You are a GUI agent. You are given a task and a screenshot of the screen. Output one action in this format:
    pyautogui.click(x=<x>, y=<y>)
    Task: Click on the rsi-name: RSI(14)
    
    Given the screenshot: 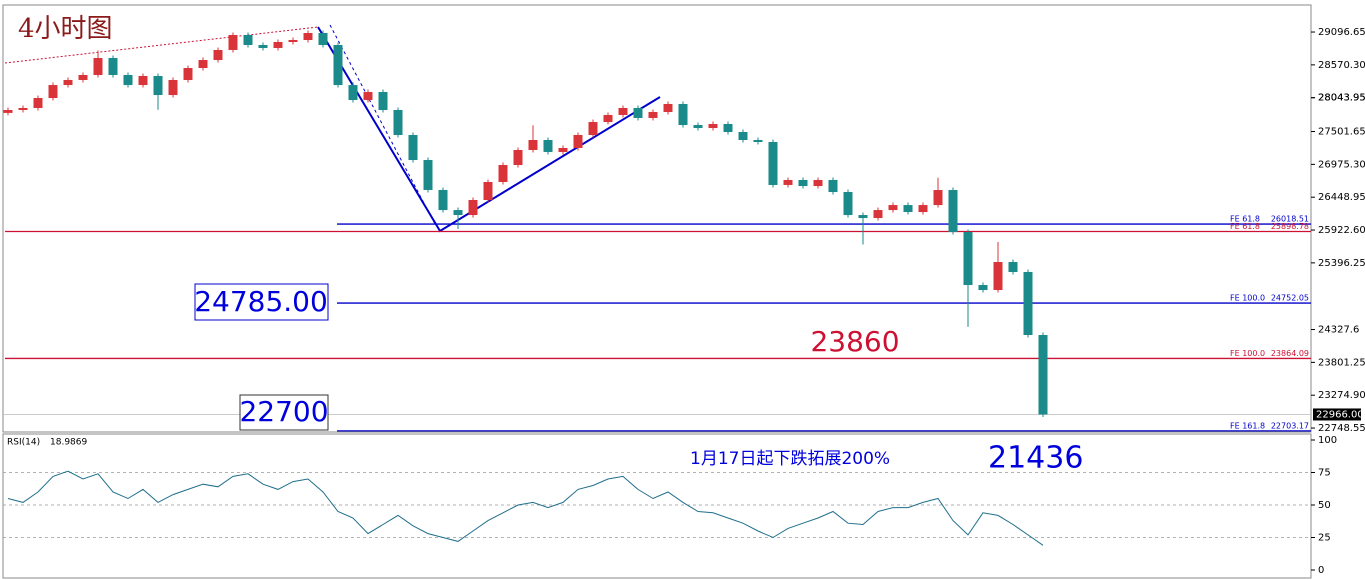 What is the action you would take?
    pyautogui.click(x=23, y=443)
    